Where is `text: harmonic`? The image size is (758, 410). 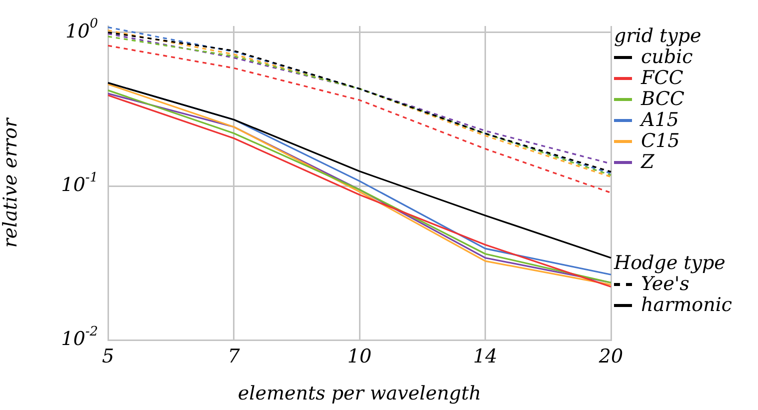
text: harmonic is located at coordinates (686, 305).